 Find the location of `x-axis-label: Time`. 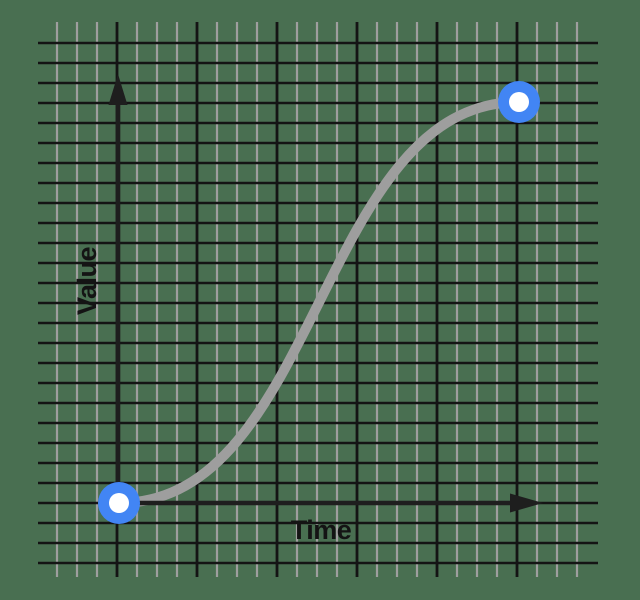

x-axis-label: Time is located at coordinates (321, 530).